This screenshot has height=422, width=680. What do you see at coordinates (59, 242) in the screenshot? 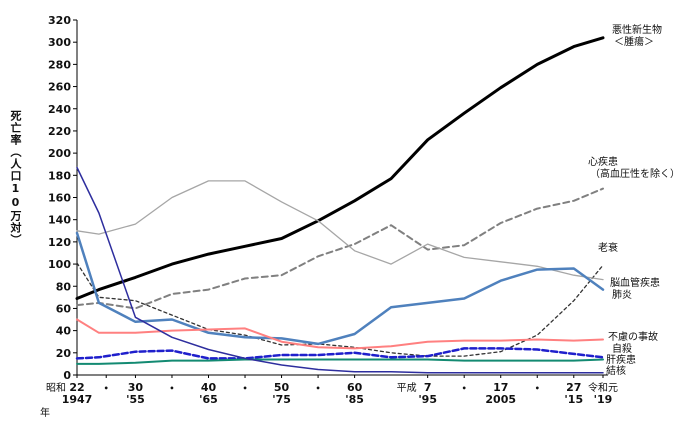
I see `y-tick-label: 120` at bounding box center [59, 242].